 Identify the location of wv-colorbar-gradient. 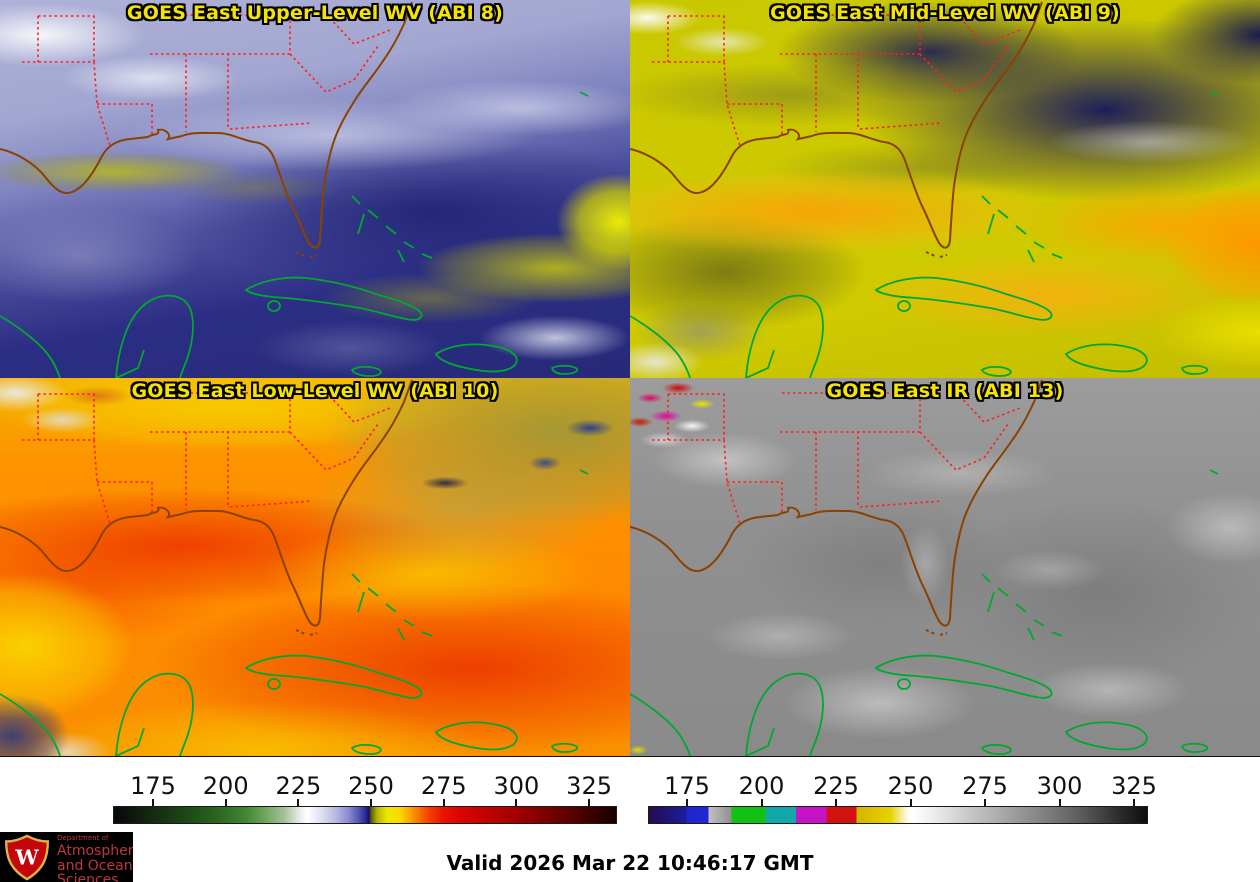
(365, 815).